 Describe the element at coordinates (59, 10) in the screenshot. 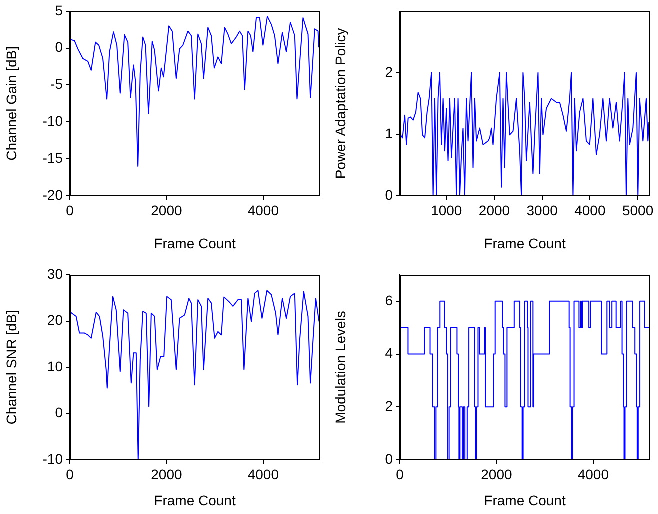

I see `y-tick-label: 5` at that location.